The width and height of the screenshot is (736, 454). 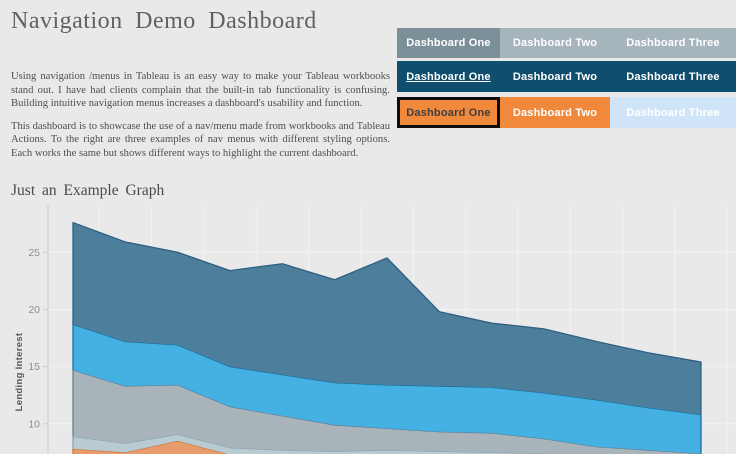 I want to click on area-layer-2-pale-blue-gray, so click(x=314, y=444).